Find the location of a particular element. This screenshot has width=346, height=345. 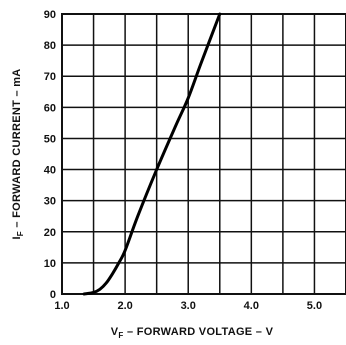

y-tick-label: 20 is located at coordinates (50, 233).